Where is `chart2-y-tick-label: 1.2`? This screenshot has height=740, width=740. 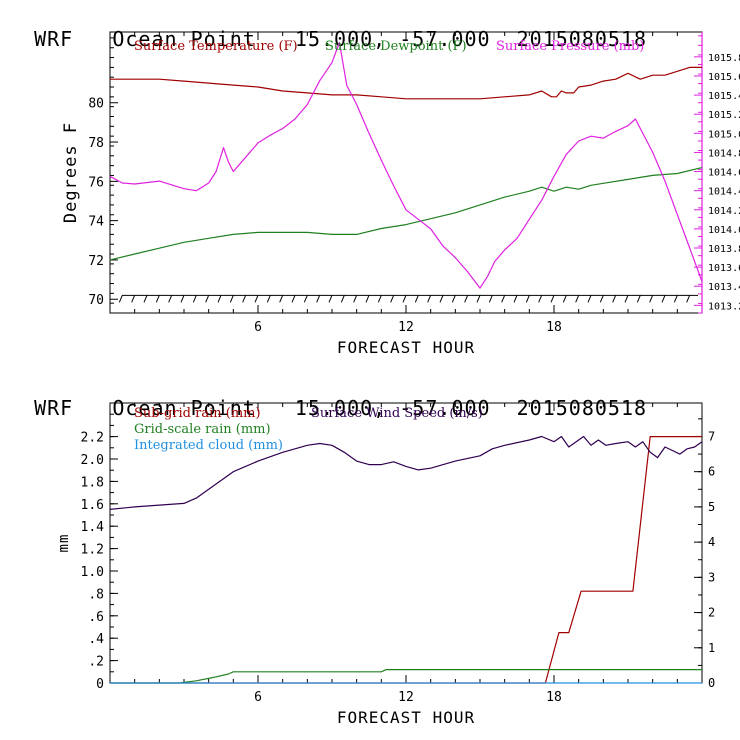
chart2-y-tick-label: 1.2 is located at coordinates (92, 550).